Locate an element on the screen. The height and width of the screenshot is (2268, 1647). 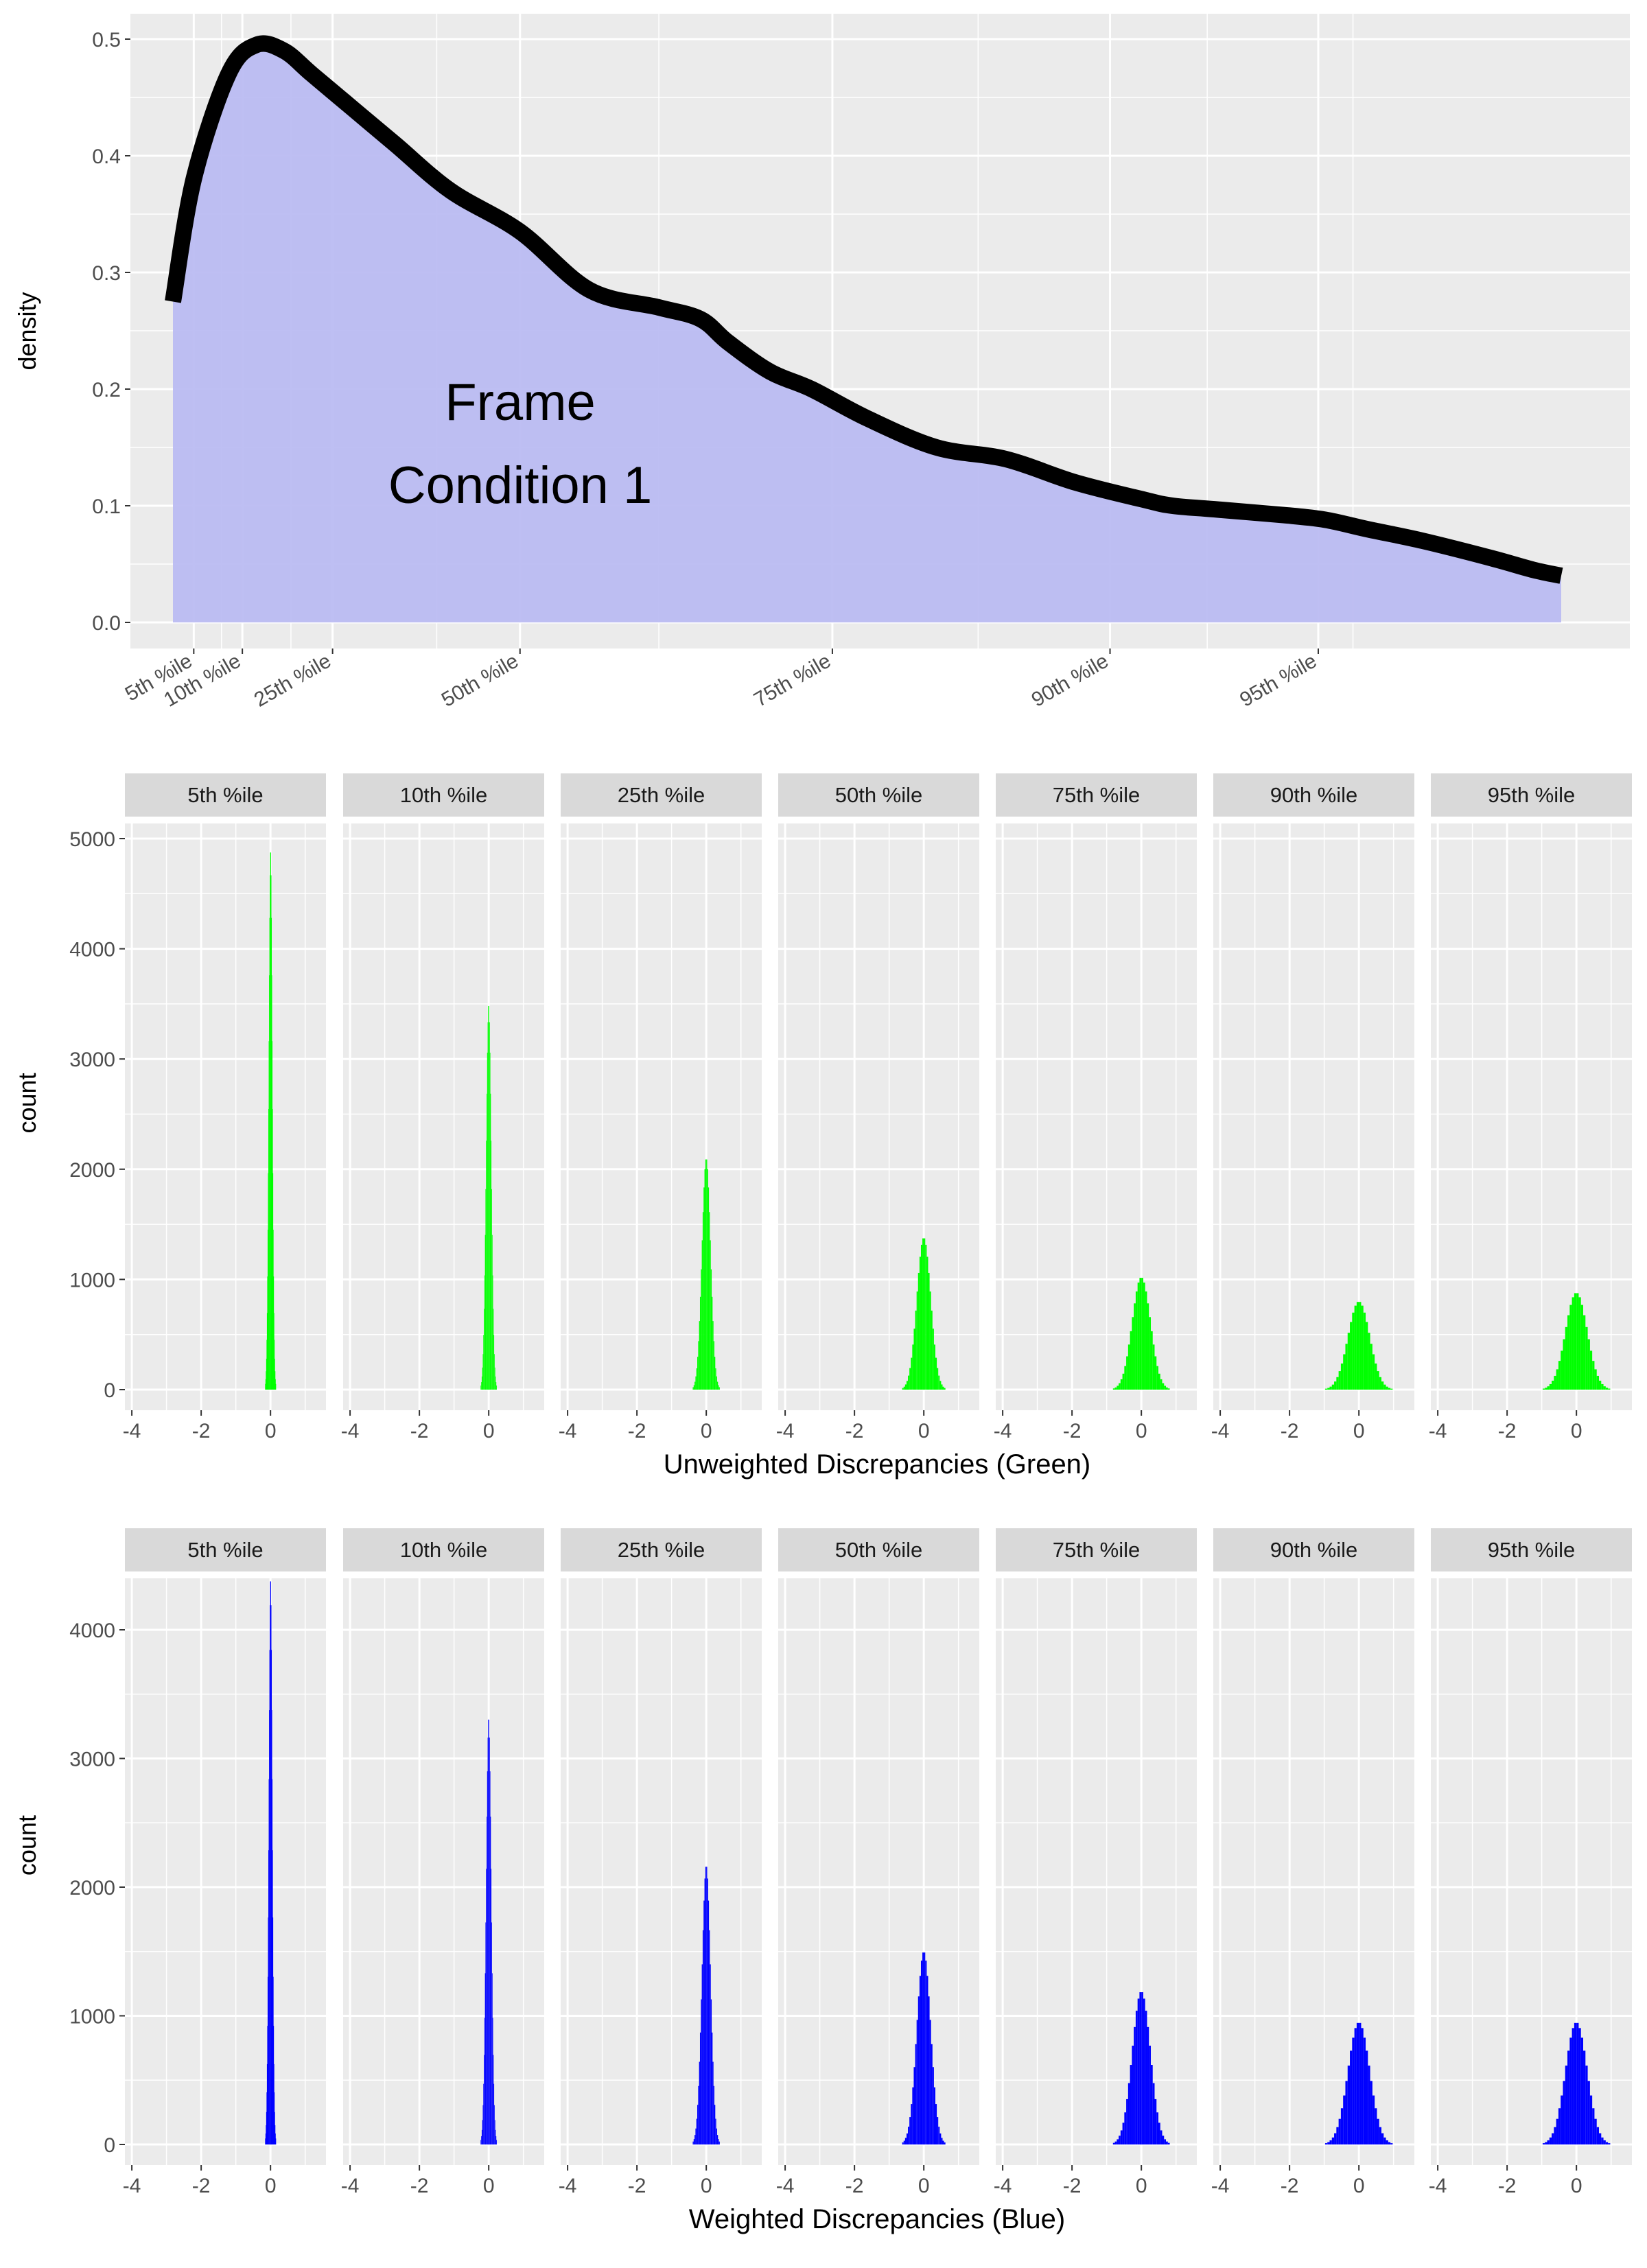
facet-x-tick-label: 0 is located at coordinates (271, 2186).